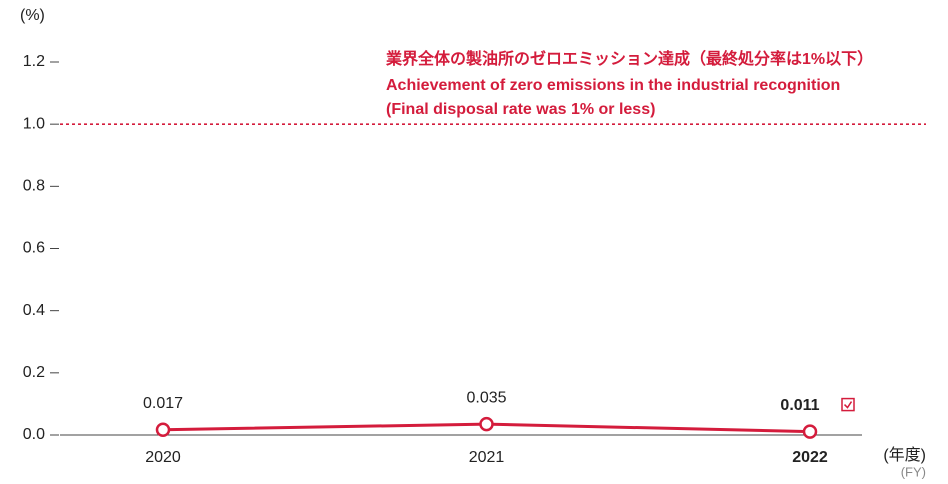 This screenshot has width=948, height=484. I want to click on y-tick-label: 1.2, so click(34, 61).